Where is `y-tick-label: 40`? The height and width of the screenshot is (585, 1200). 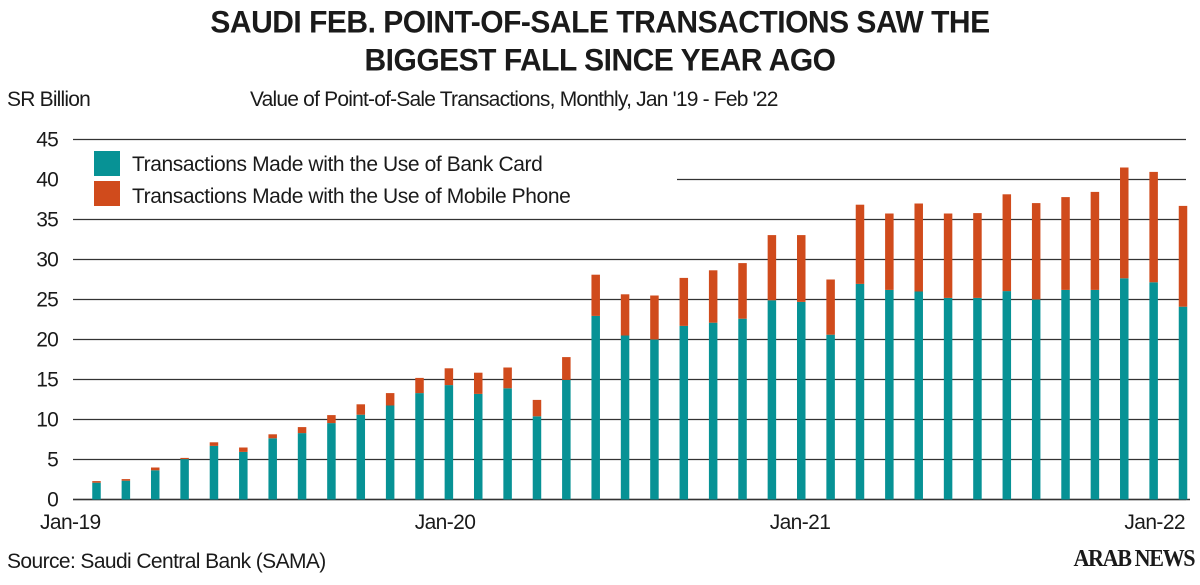 y-tick-label: 40 is located at coordinates (47, 180).